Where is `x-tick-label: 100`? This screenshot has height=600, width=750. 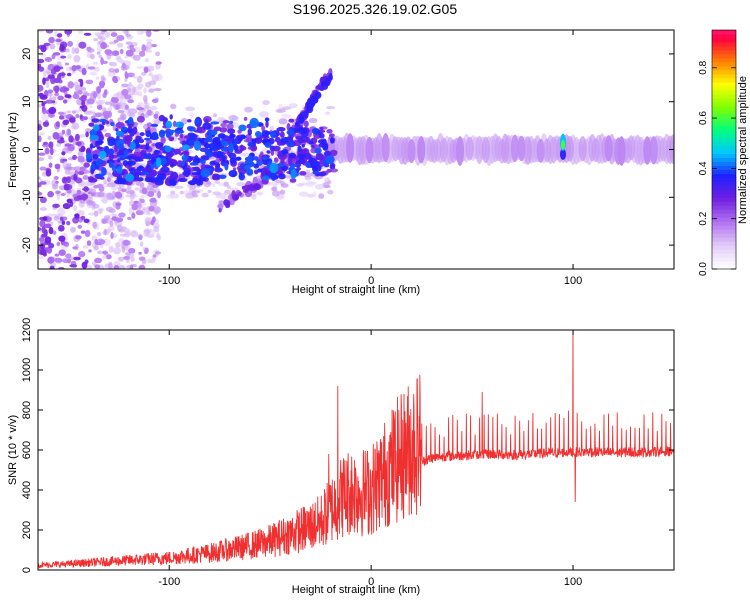 x-tick-label: 100 is located at coordinates (573, 281).